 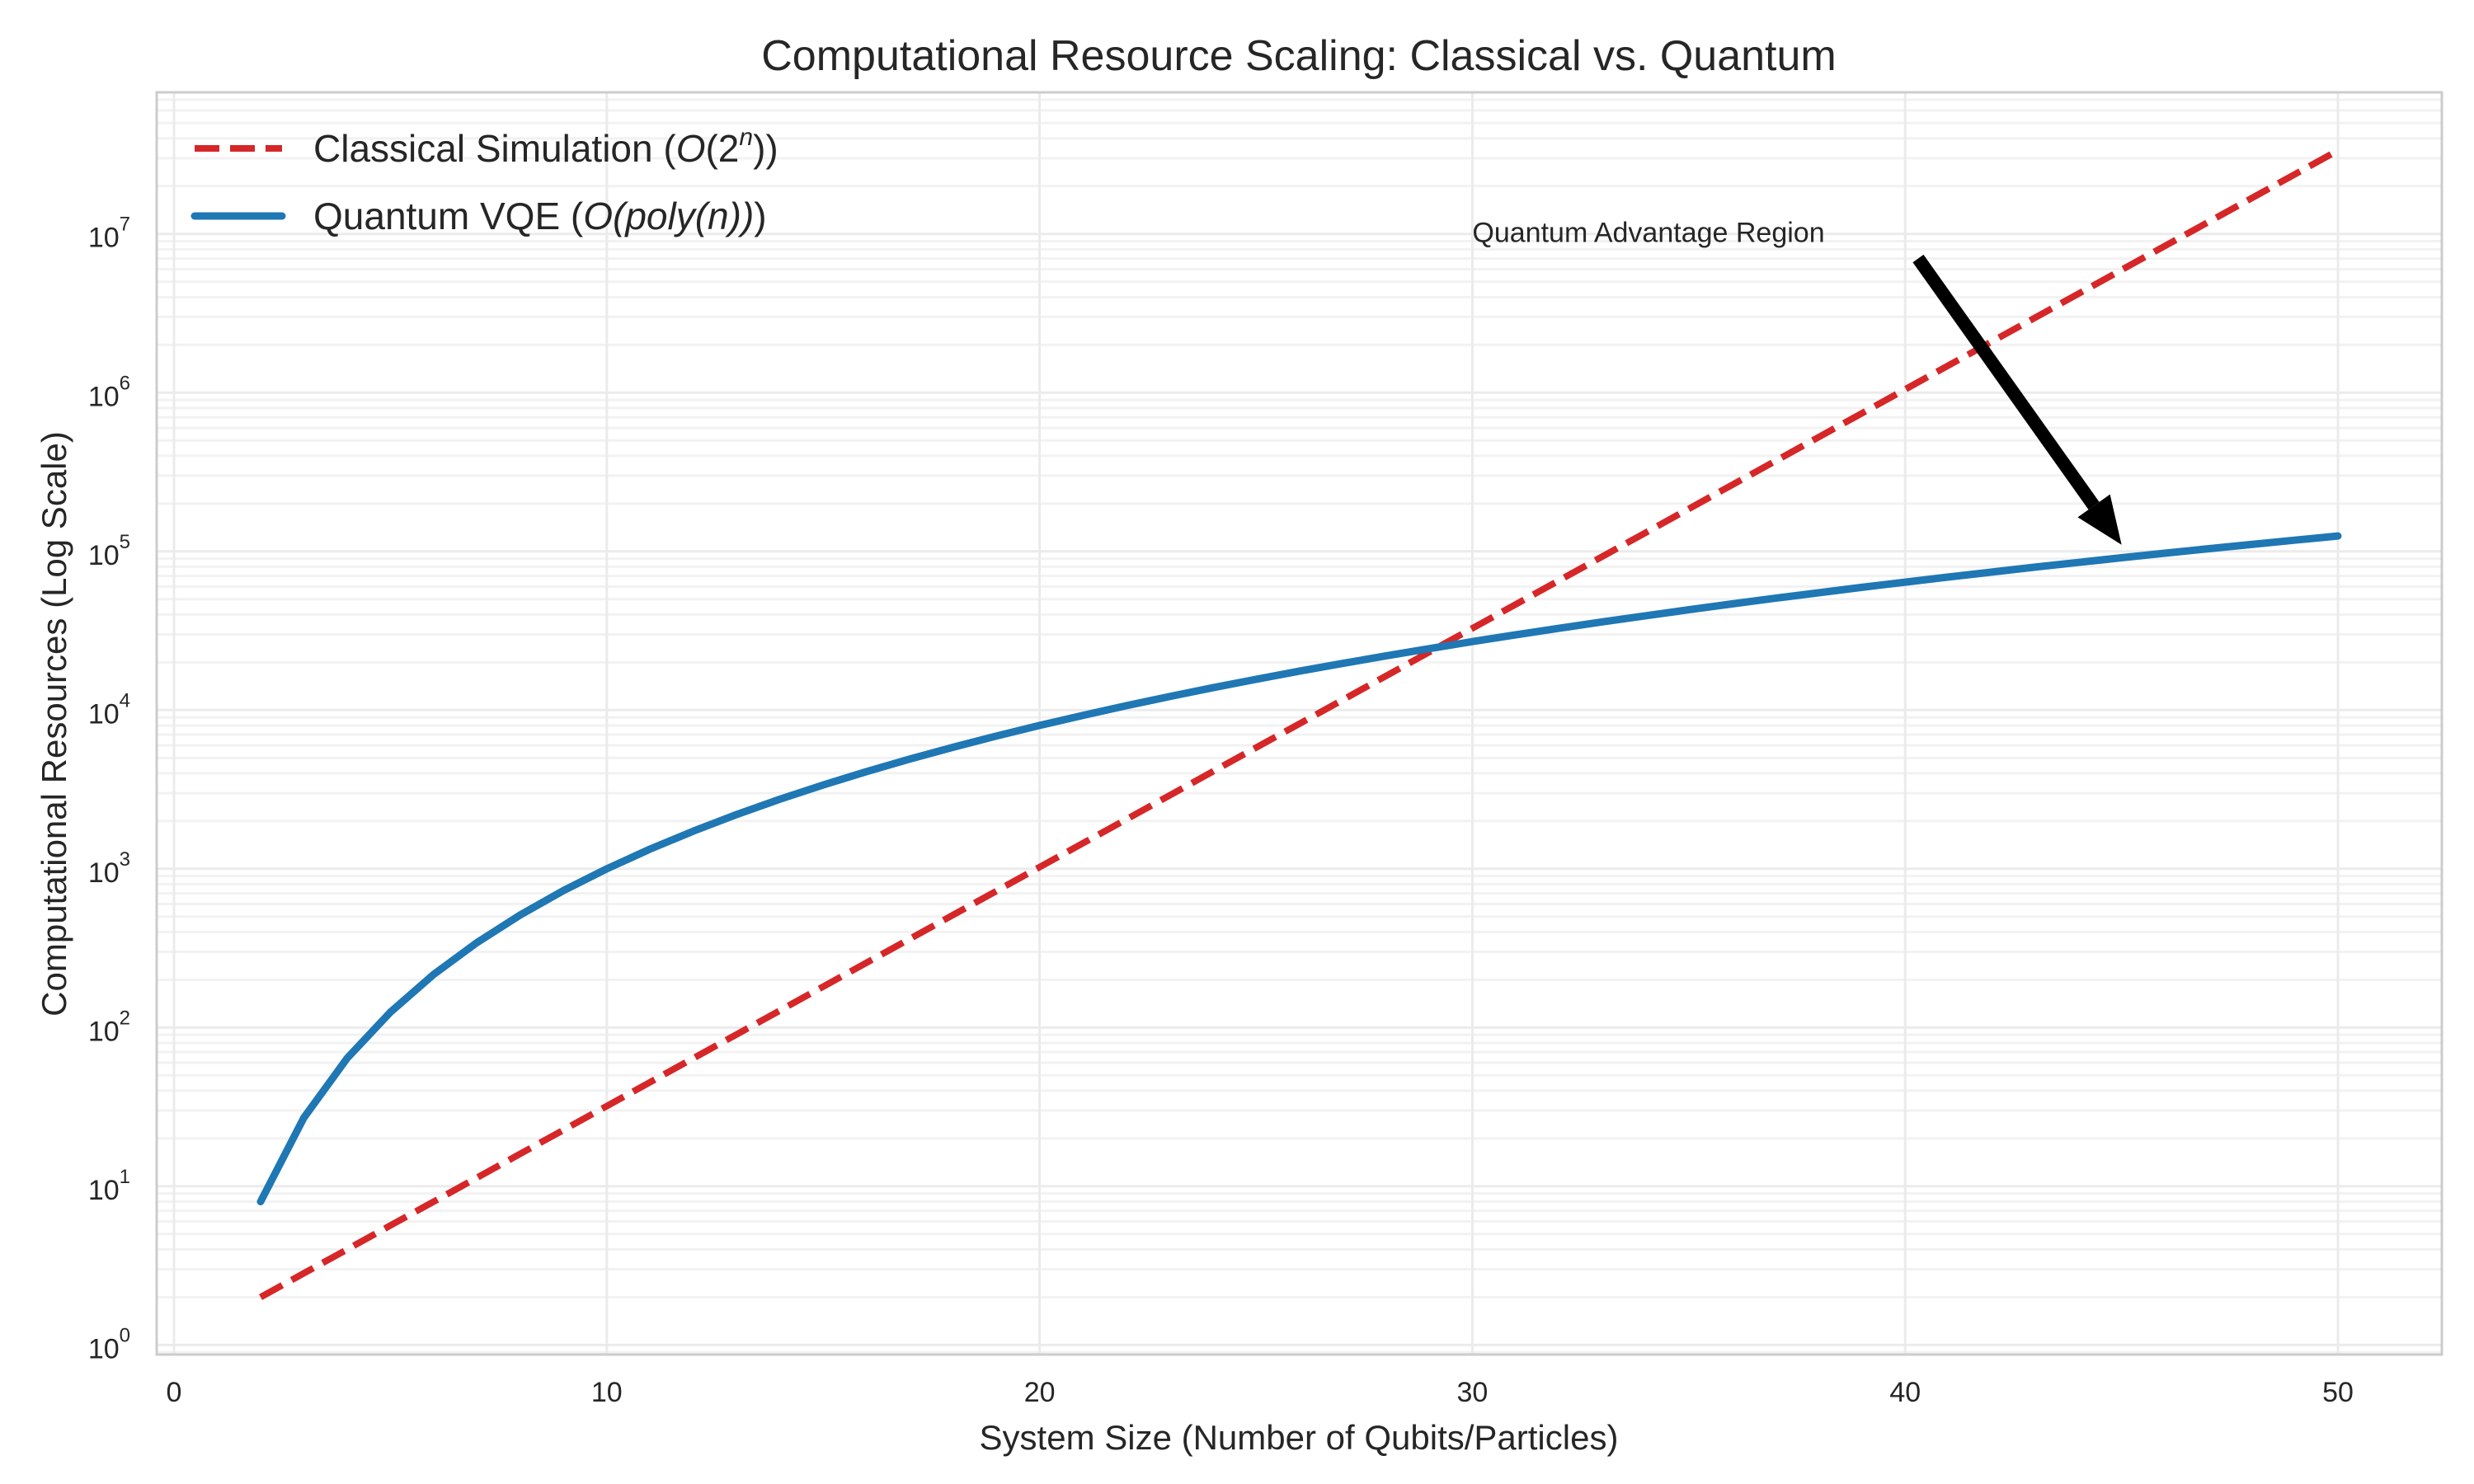 What do you see at coordinates (1040, 1392) in the screenshot?
I see `x-tick-label: 20` at bounding box center [1040, 1392].